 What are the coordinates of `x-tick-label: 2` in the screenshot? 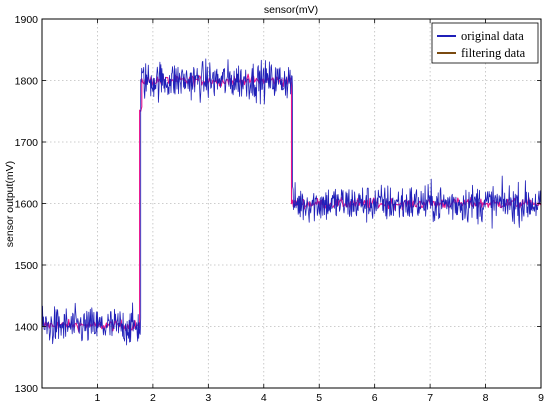 It's located at (153, 398).